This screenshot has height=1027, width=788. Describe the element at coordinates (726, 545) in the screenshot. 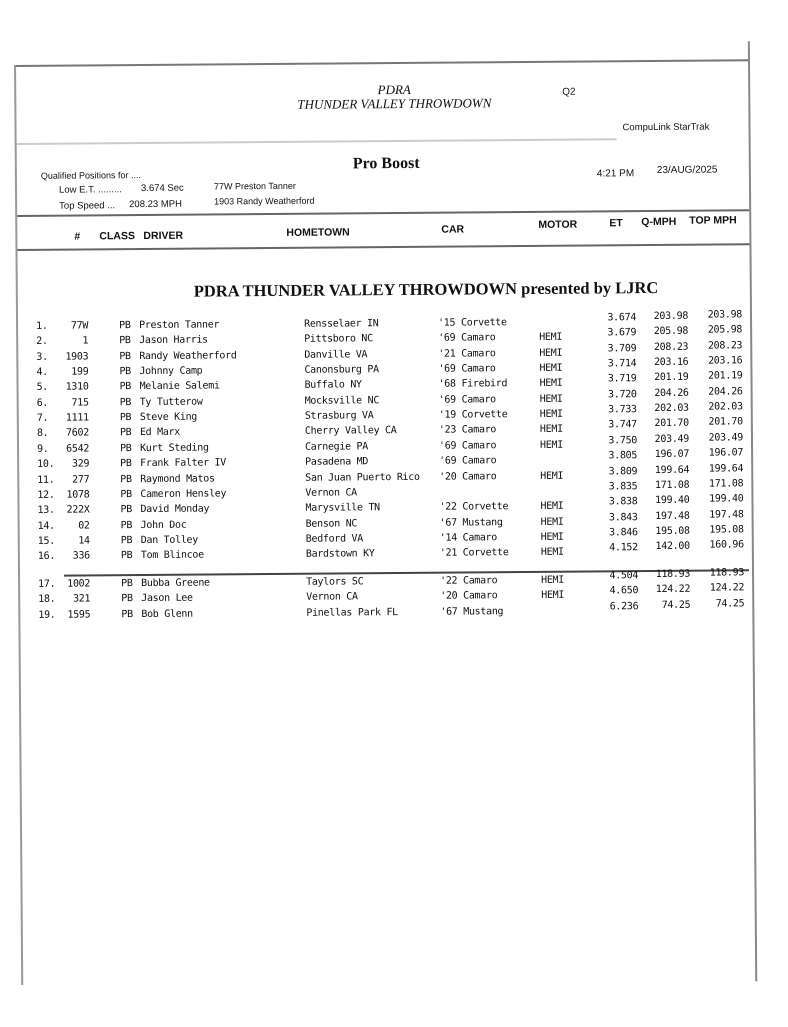

I see `cell-top-mph: 160.96` at that location.